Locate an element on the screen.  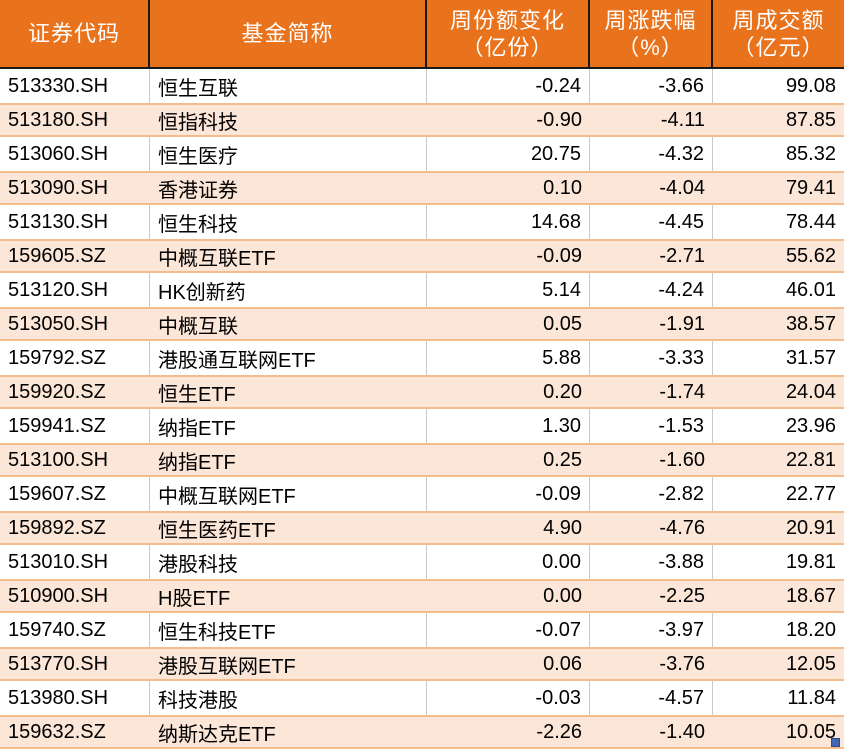
cell-code: 159740.SZ is located at coordinates (75, 630).